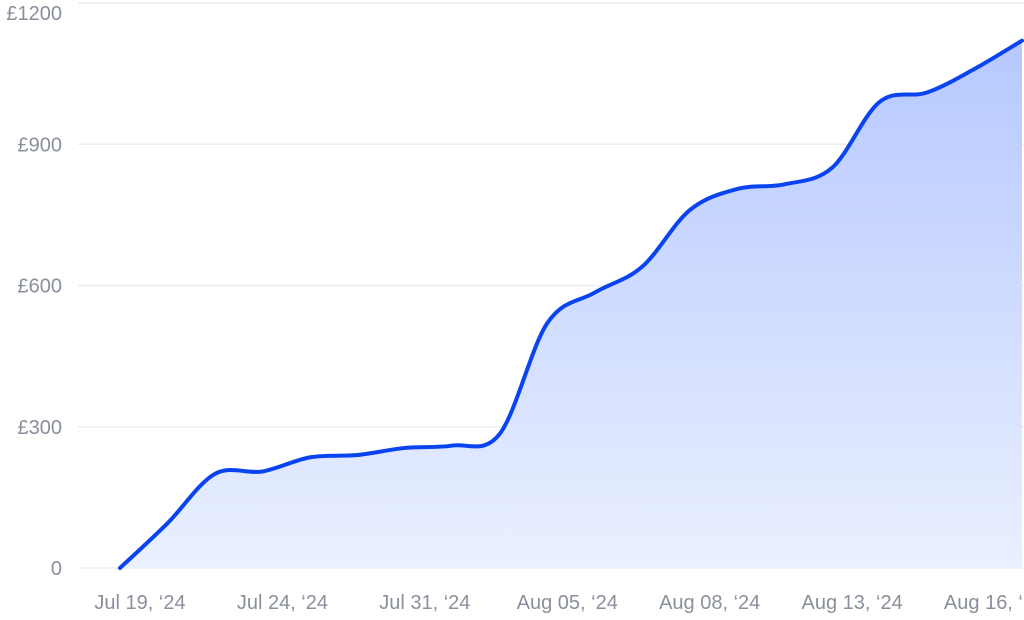  I want to click on x-tick-label: Aug 05, ‘24, so click(567, 603).